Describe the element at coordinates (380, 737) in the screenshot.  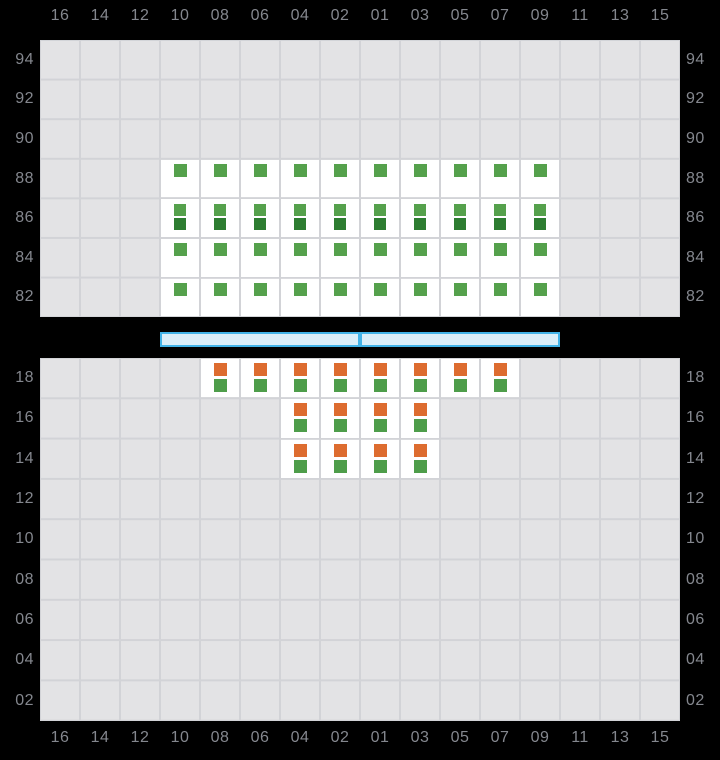
I see `row-number-bottom: 01` at that location.